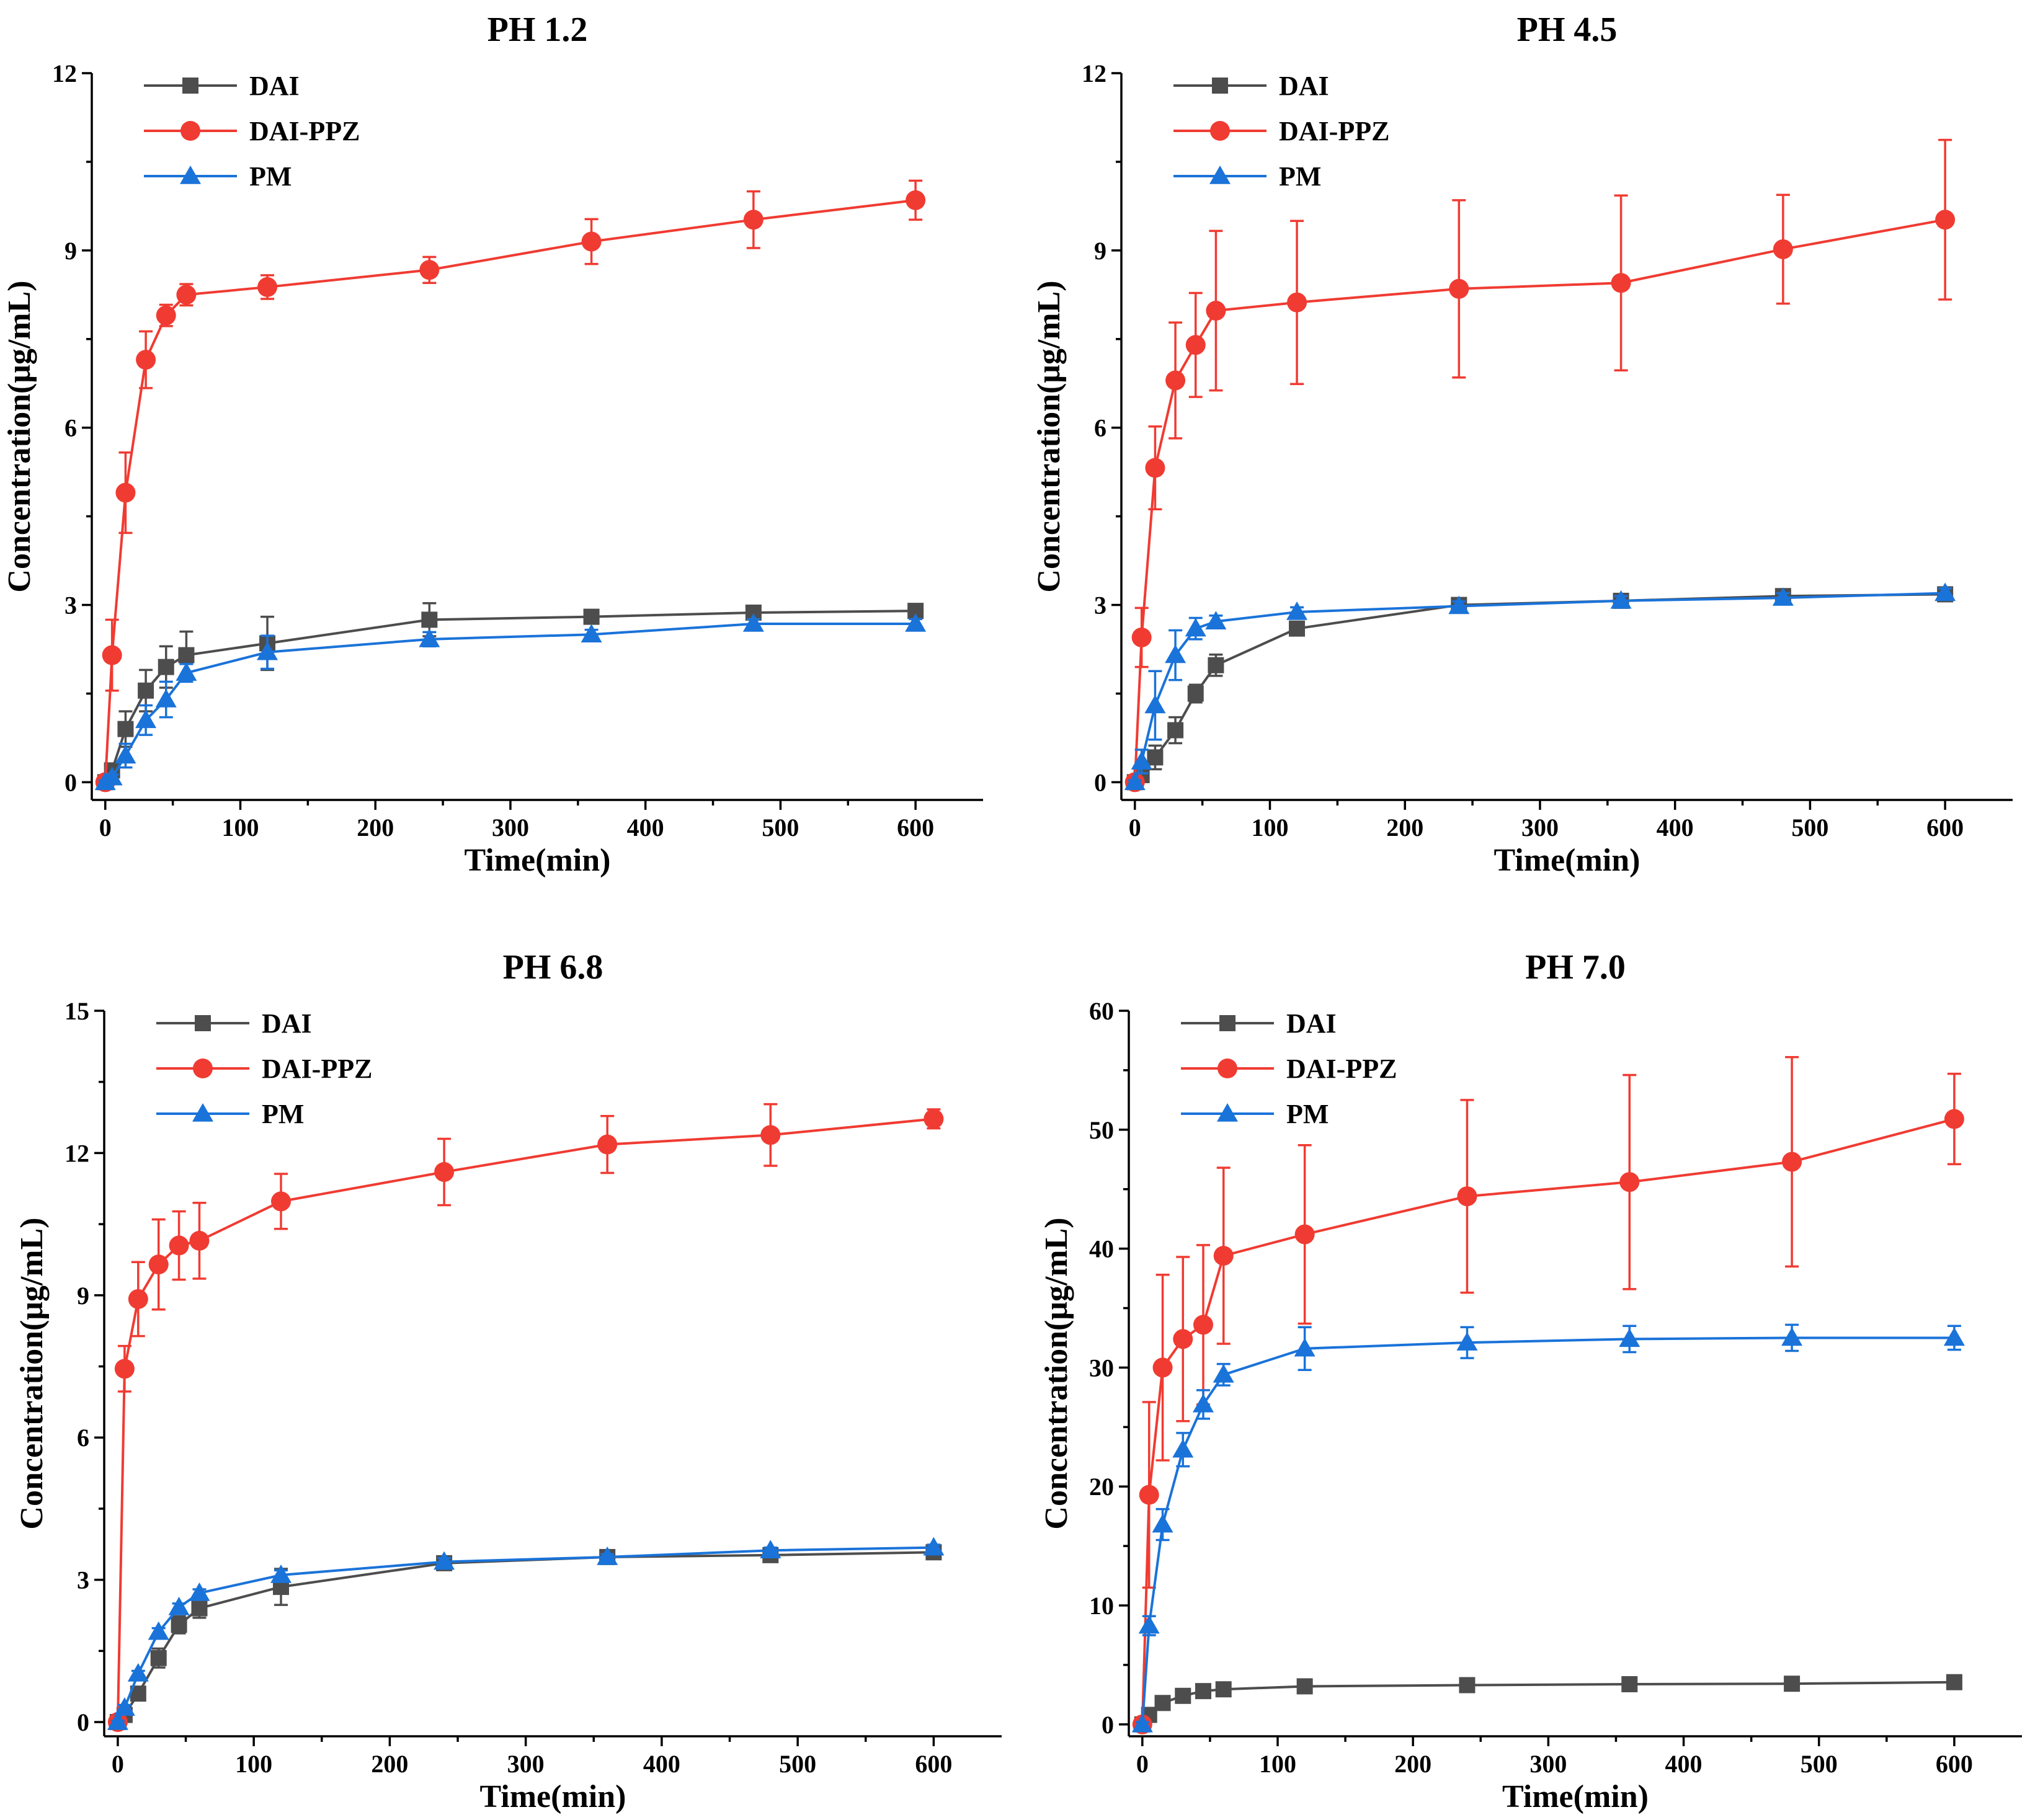 This screenshot has width=2030, height=1820. Describe the element at coordinates (661, 1764) in the screenshot. I see `x-tick-label: 400` at that location.